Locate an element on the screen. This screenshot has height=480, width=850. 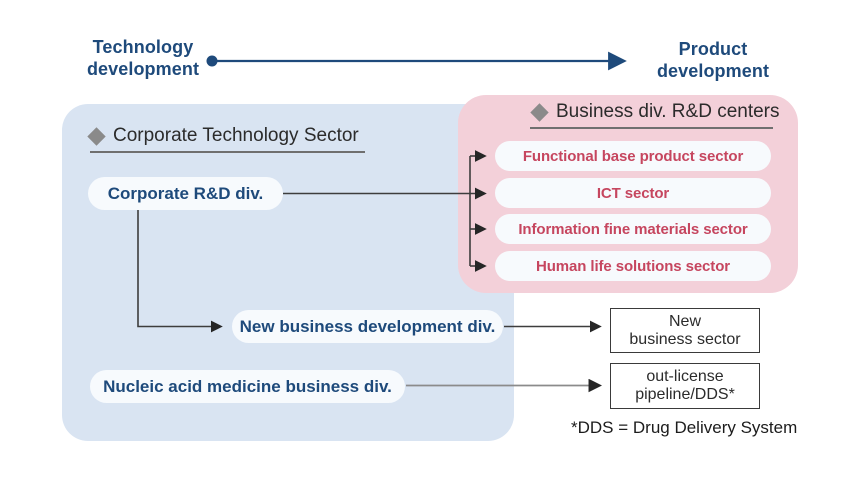
connector-corporate-to-new-business is located at coordinates (180, 271).